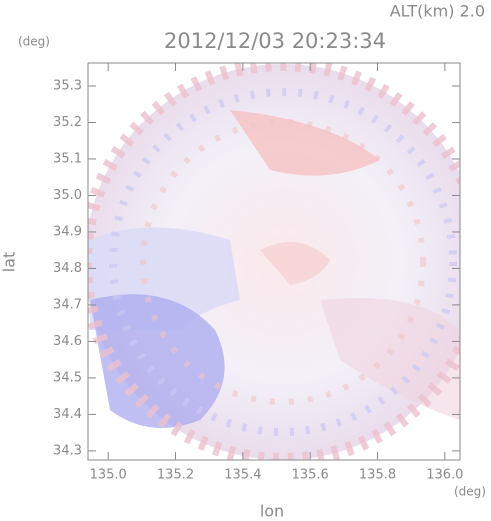  I want to click on y-tick-label: 34.7, so click(67, 304).